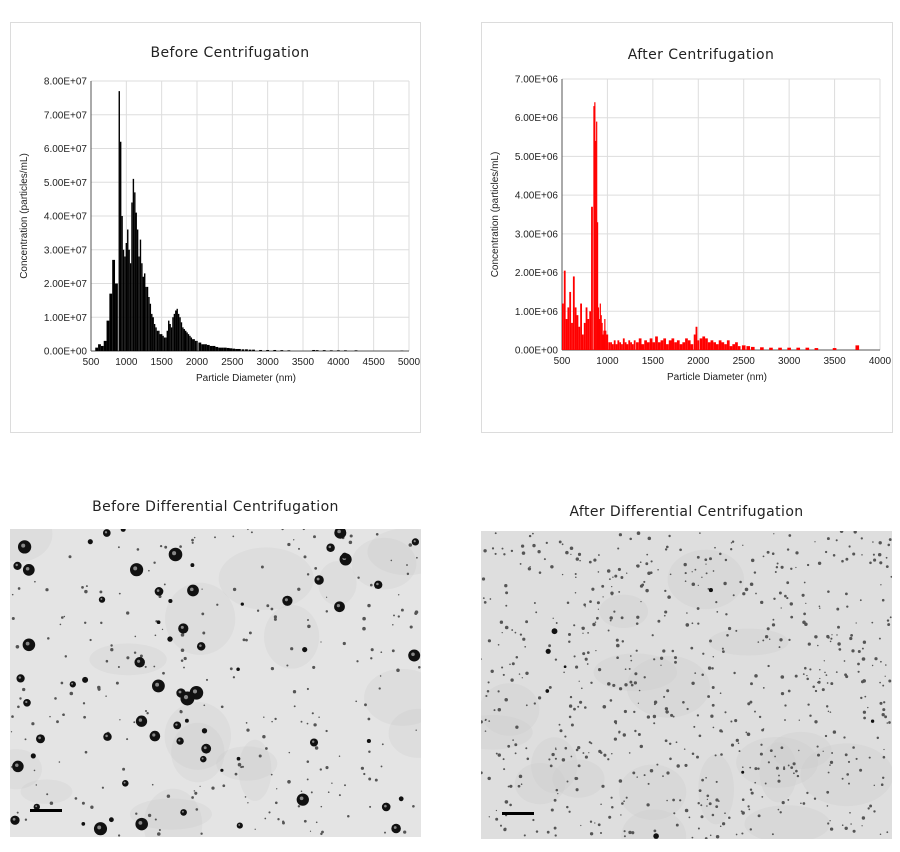  I want to click on particle-highlight, so click(174, 553).